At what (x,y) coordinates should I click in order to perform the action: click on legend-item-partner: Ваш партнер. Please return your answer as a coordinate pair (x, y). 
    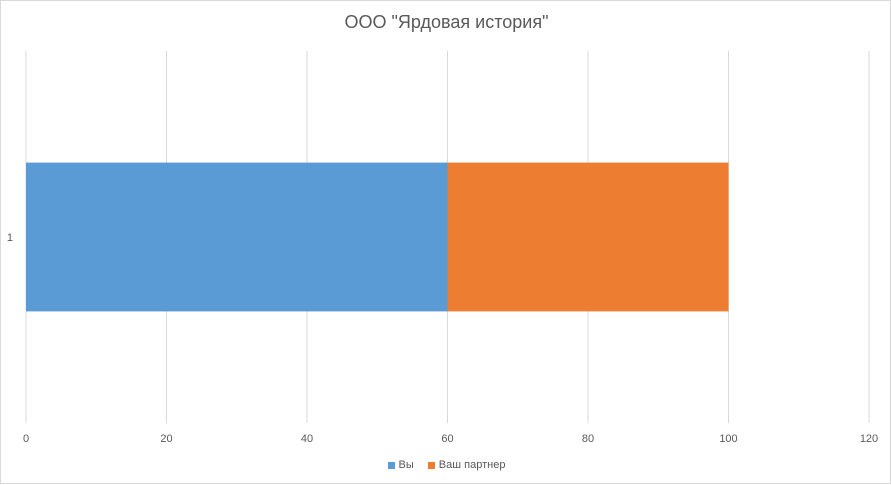
    Looking at the image, I should click on (466, 465).